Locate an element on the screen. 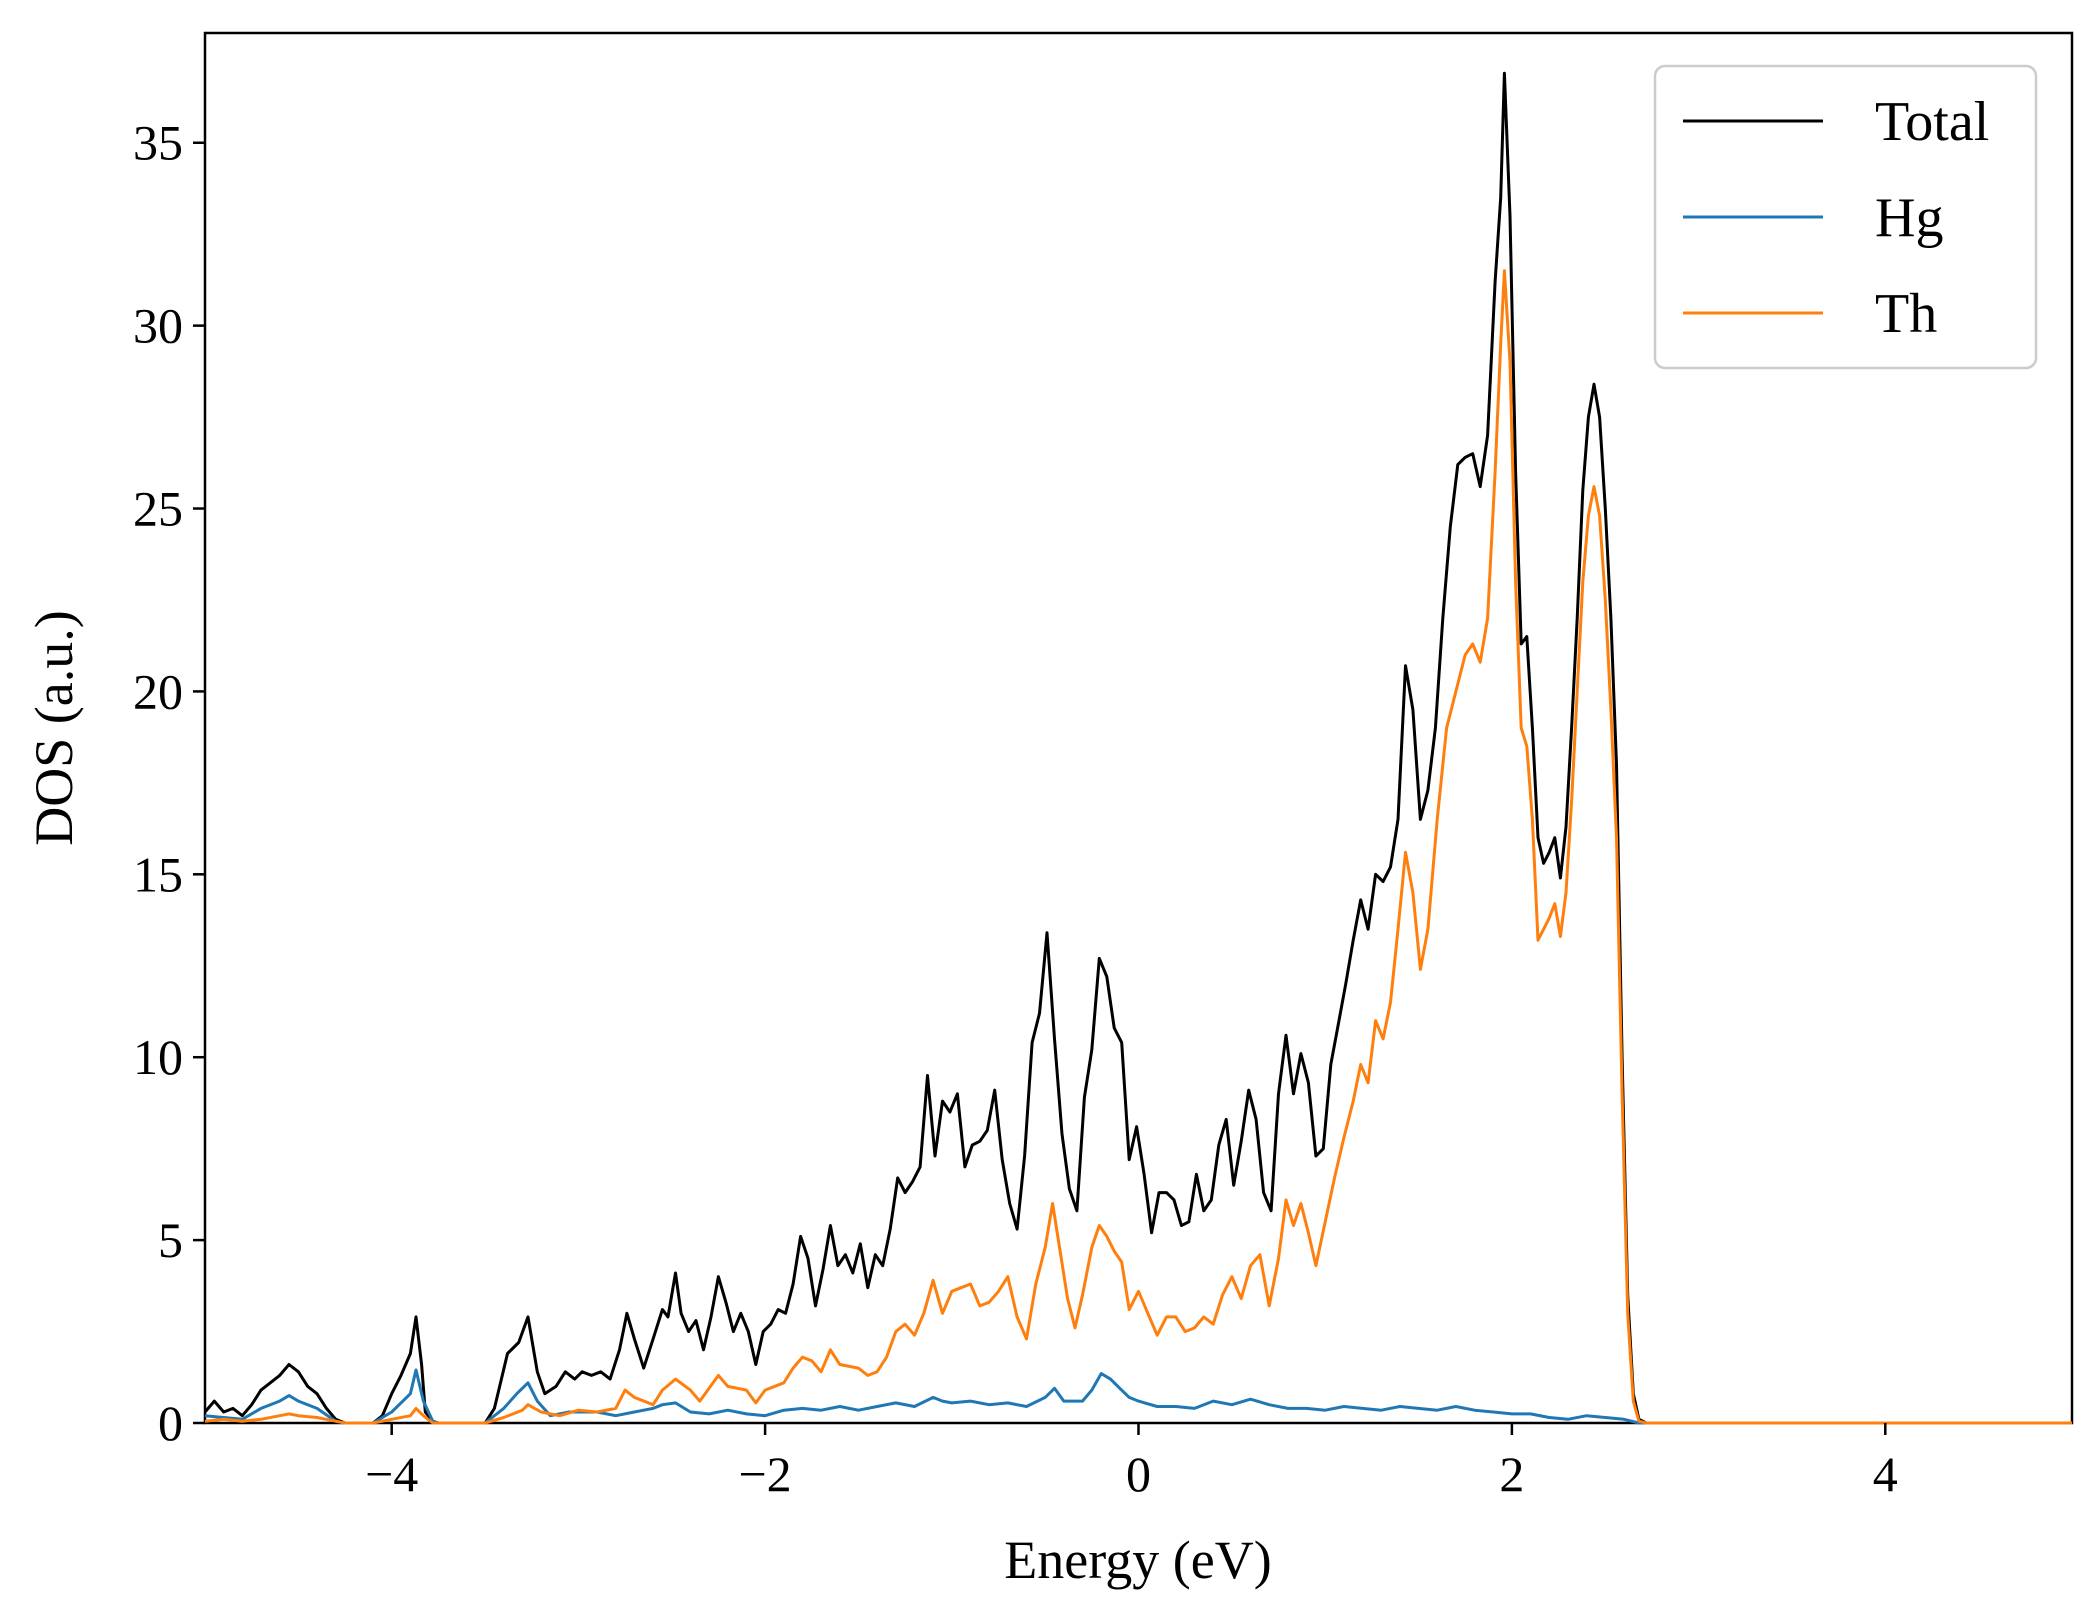 The height and width of the screenshot is (1617, 2097). series-line-hg is located at coordinates (1138, 1396).